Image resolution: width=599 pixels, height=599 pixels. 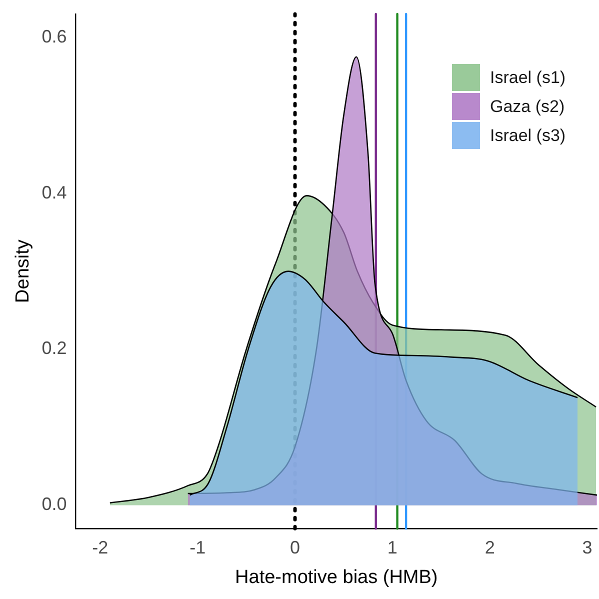 I want to click on y-tick-label: 0.4, so click(x=54, y=192).